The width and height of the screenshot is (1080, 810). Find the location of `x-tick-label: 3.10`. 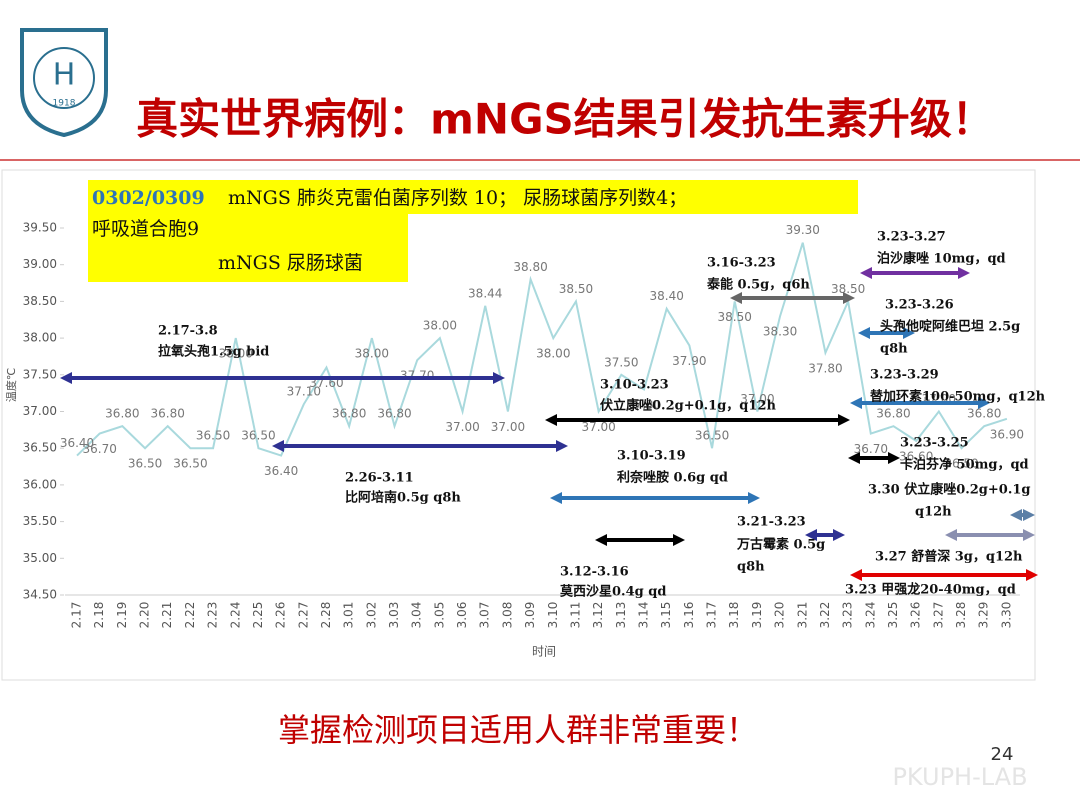

x-tick-label: 3.10 is located at coordinates (553, 615).